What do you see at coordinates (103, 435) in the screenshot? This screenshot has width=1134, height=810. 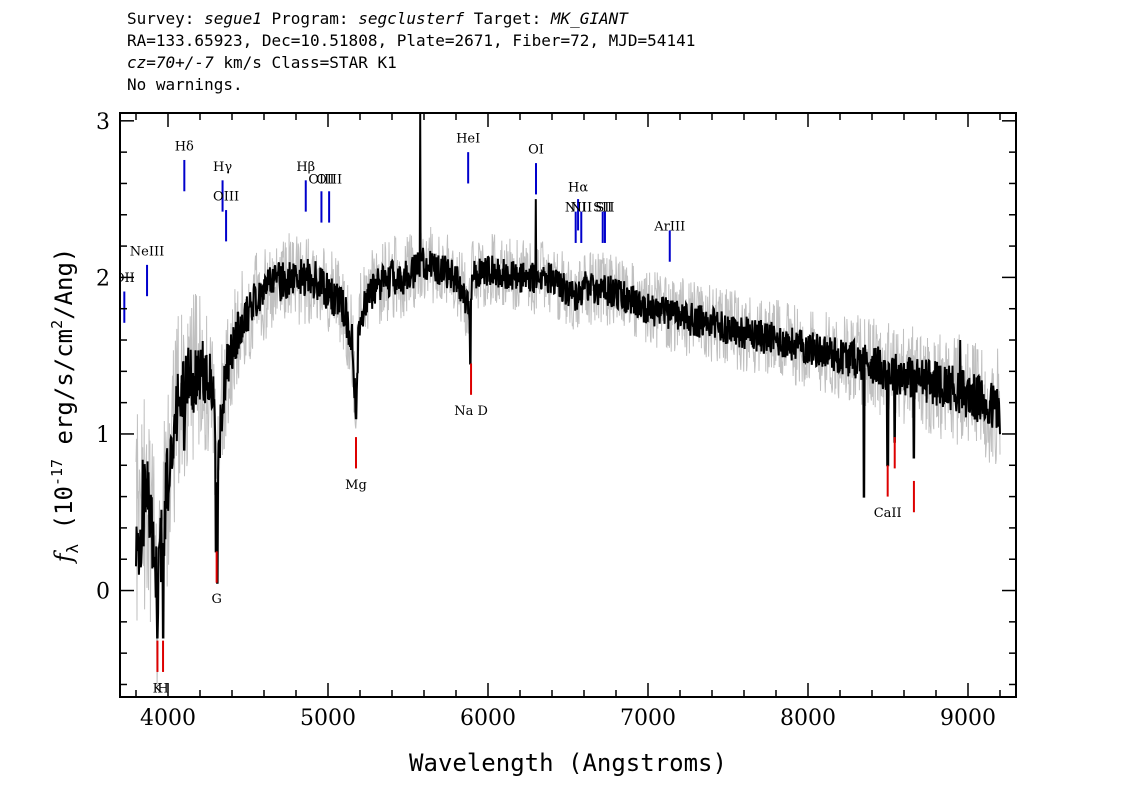 I see `y-tick-label-1: 1` at bounding box center [103, 435].